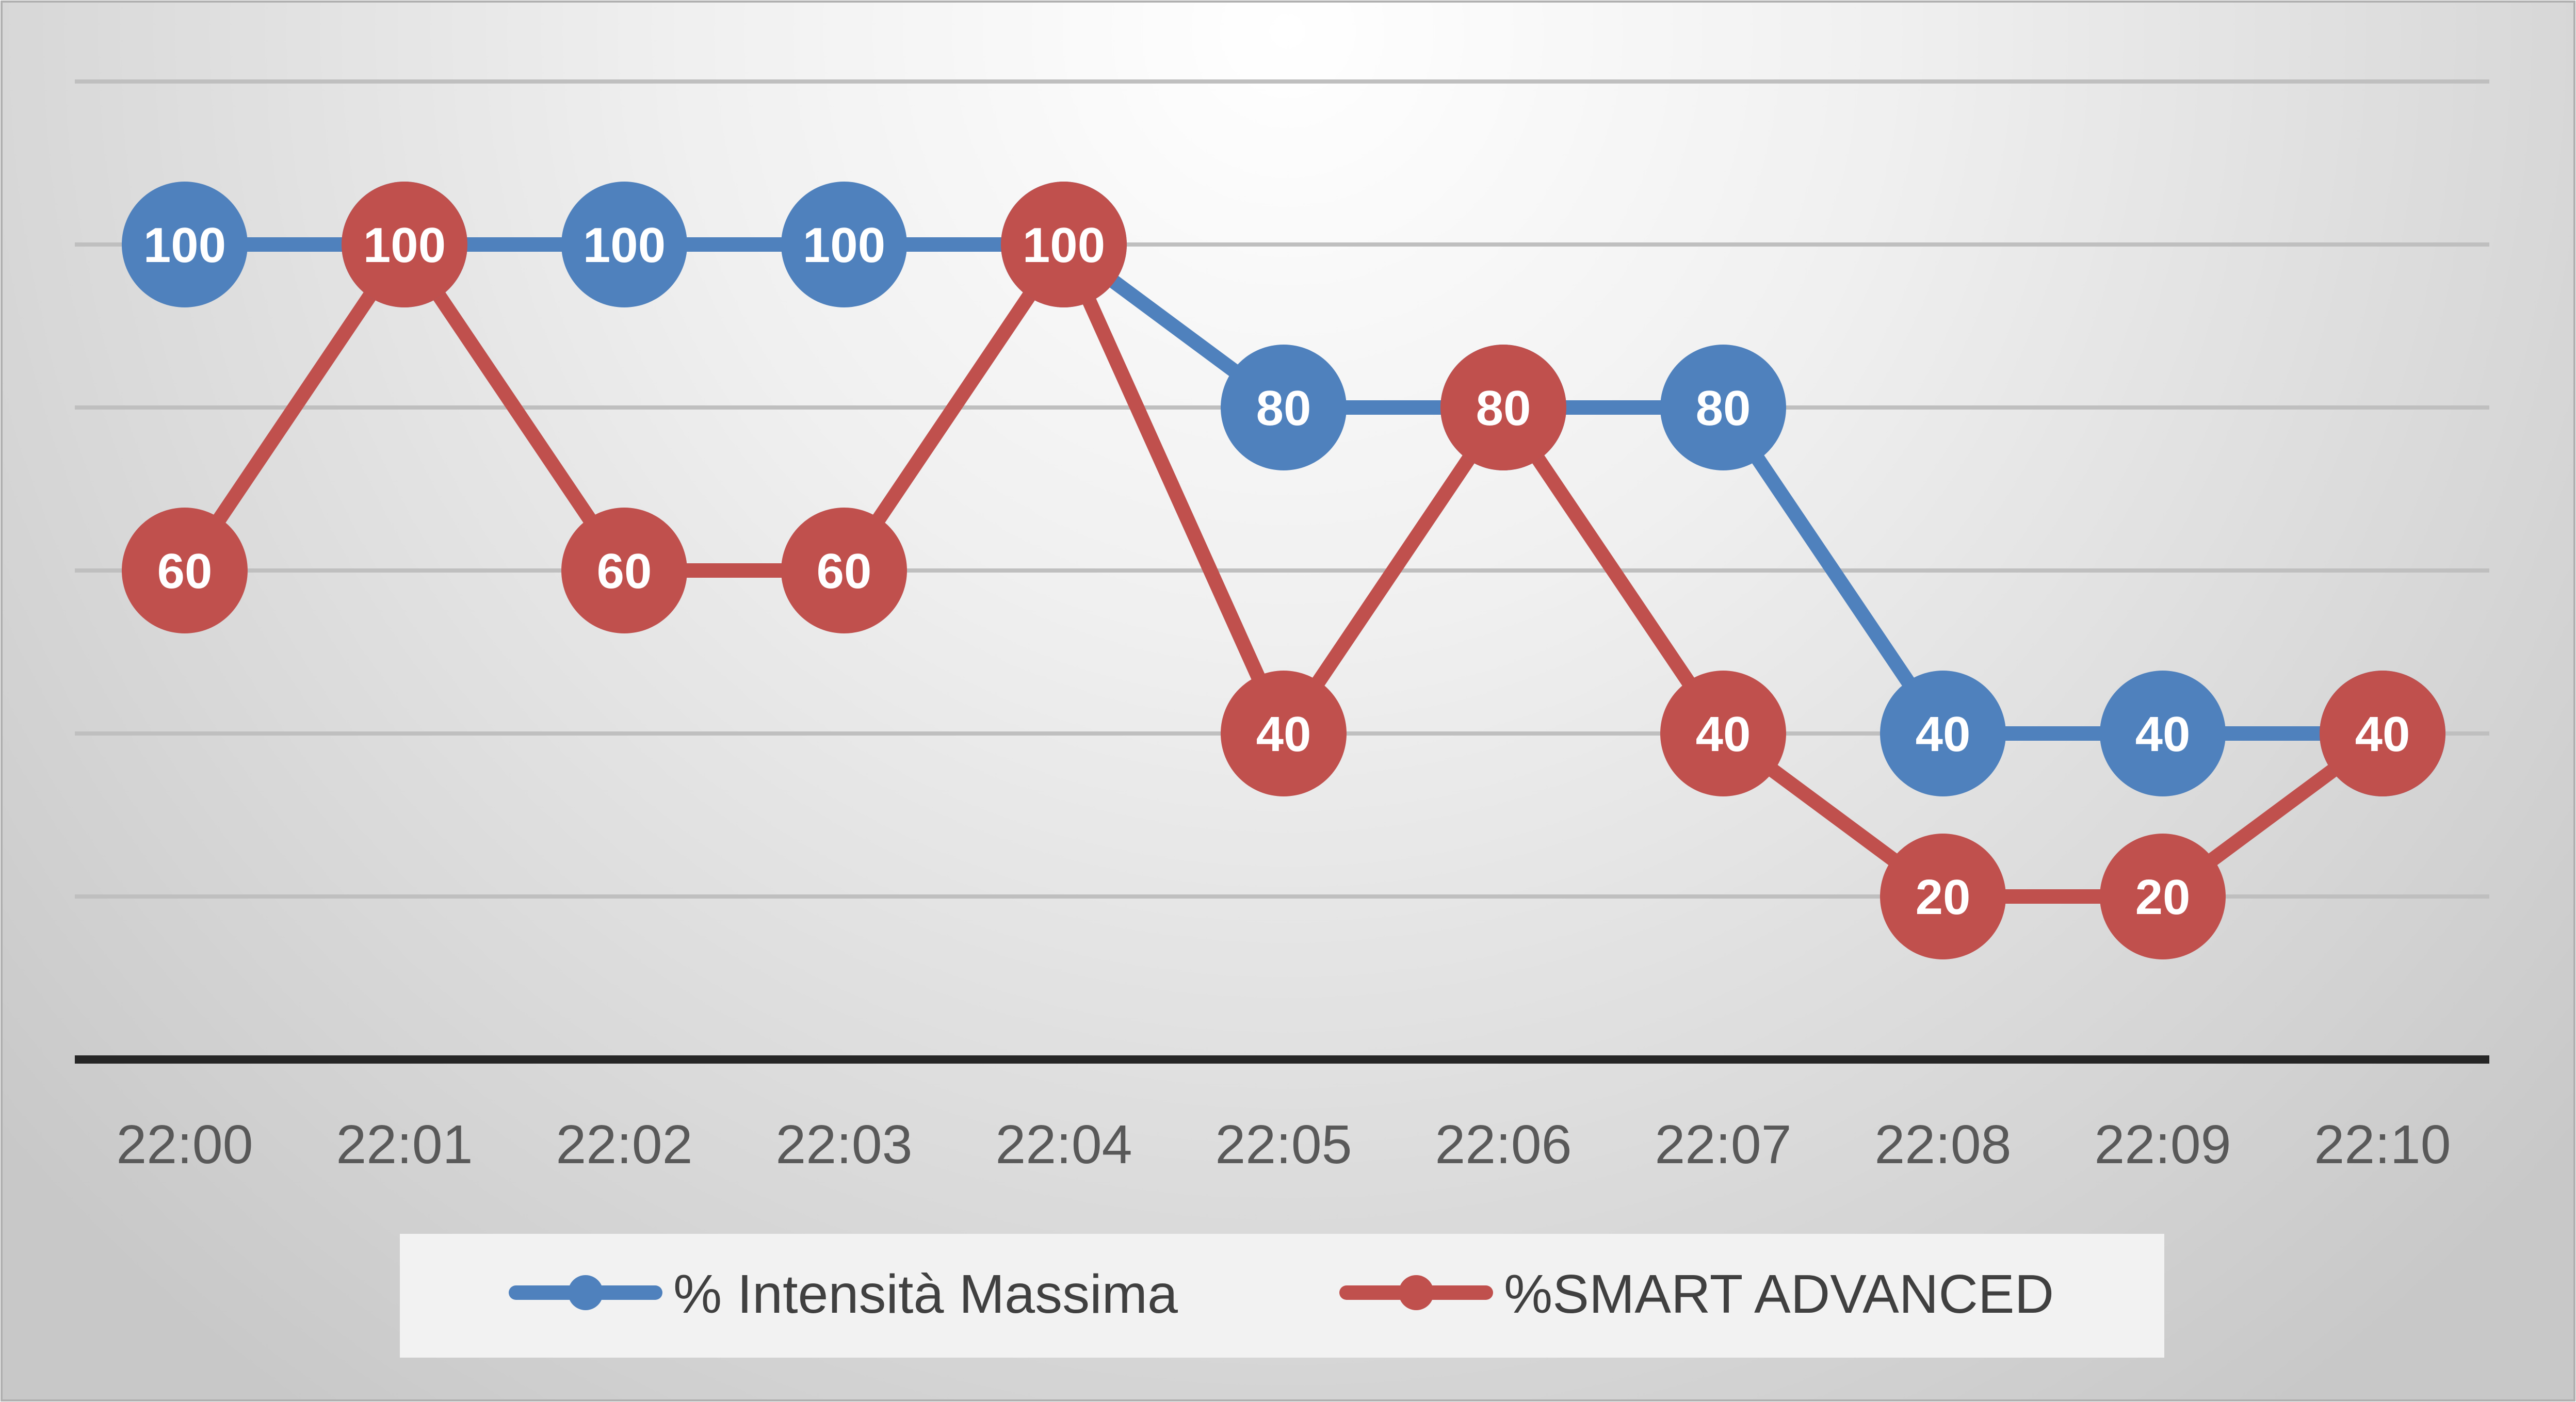 The height and width of the screenshot is (1402, 2576). Describe the element at coordinates (925, 1295) in the screenshot. I see `legend-label: % Intensità Massima` at that location.